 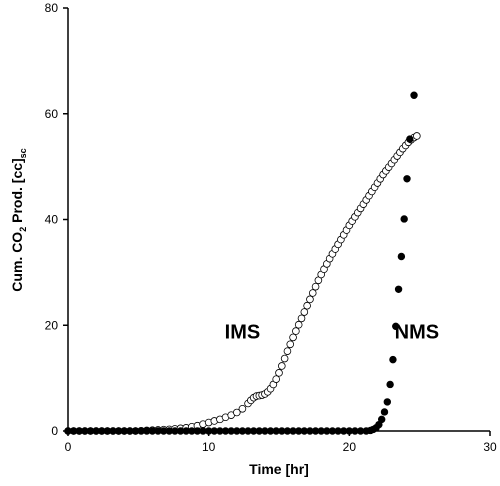 What do you see at coordinates (23, 229) in the screenshot?
I see `y-axis-title-sub2: 2` at bounding box center [23, 229].